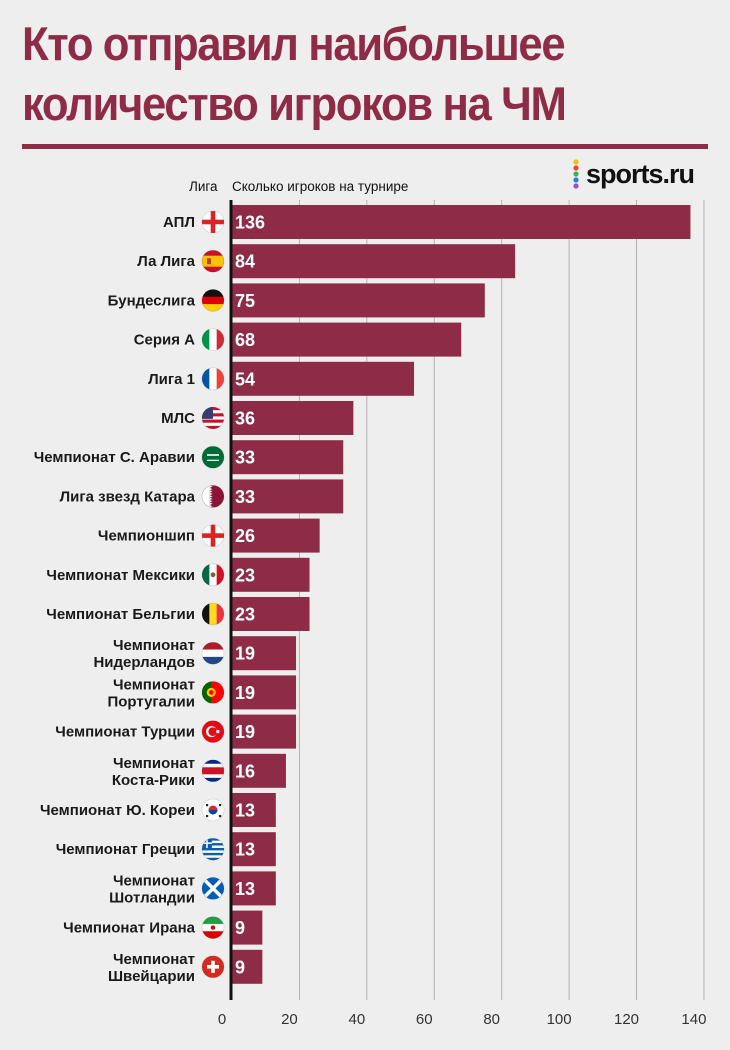 The width and height of the screenshot is (730, 1050). What do you see at coordinates (213, 614) in the screenshot?
I see `belgium-flag-icon` at bounding box center [213, 614].